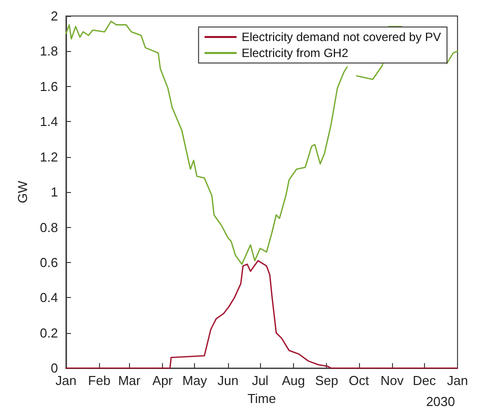  What do you see at coordinates (293, 380) in the screenshot?
I see `x-tick-label: Aug` at bounding box center [293, 380].